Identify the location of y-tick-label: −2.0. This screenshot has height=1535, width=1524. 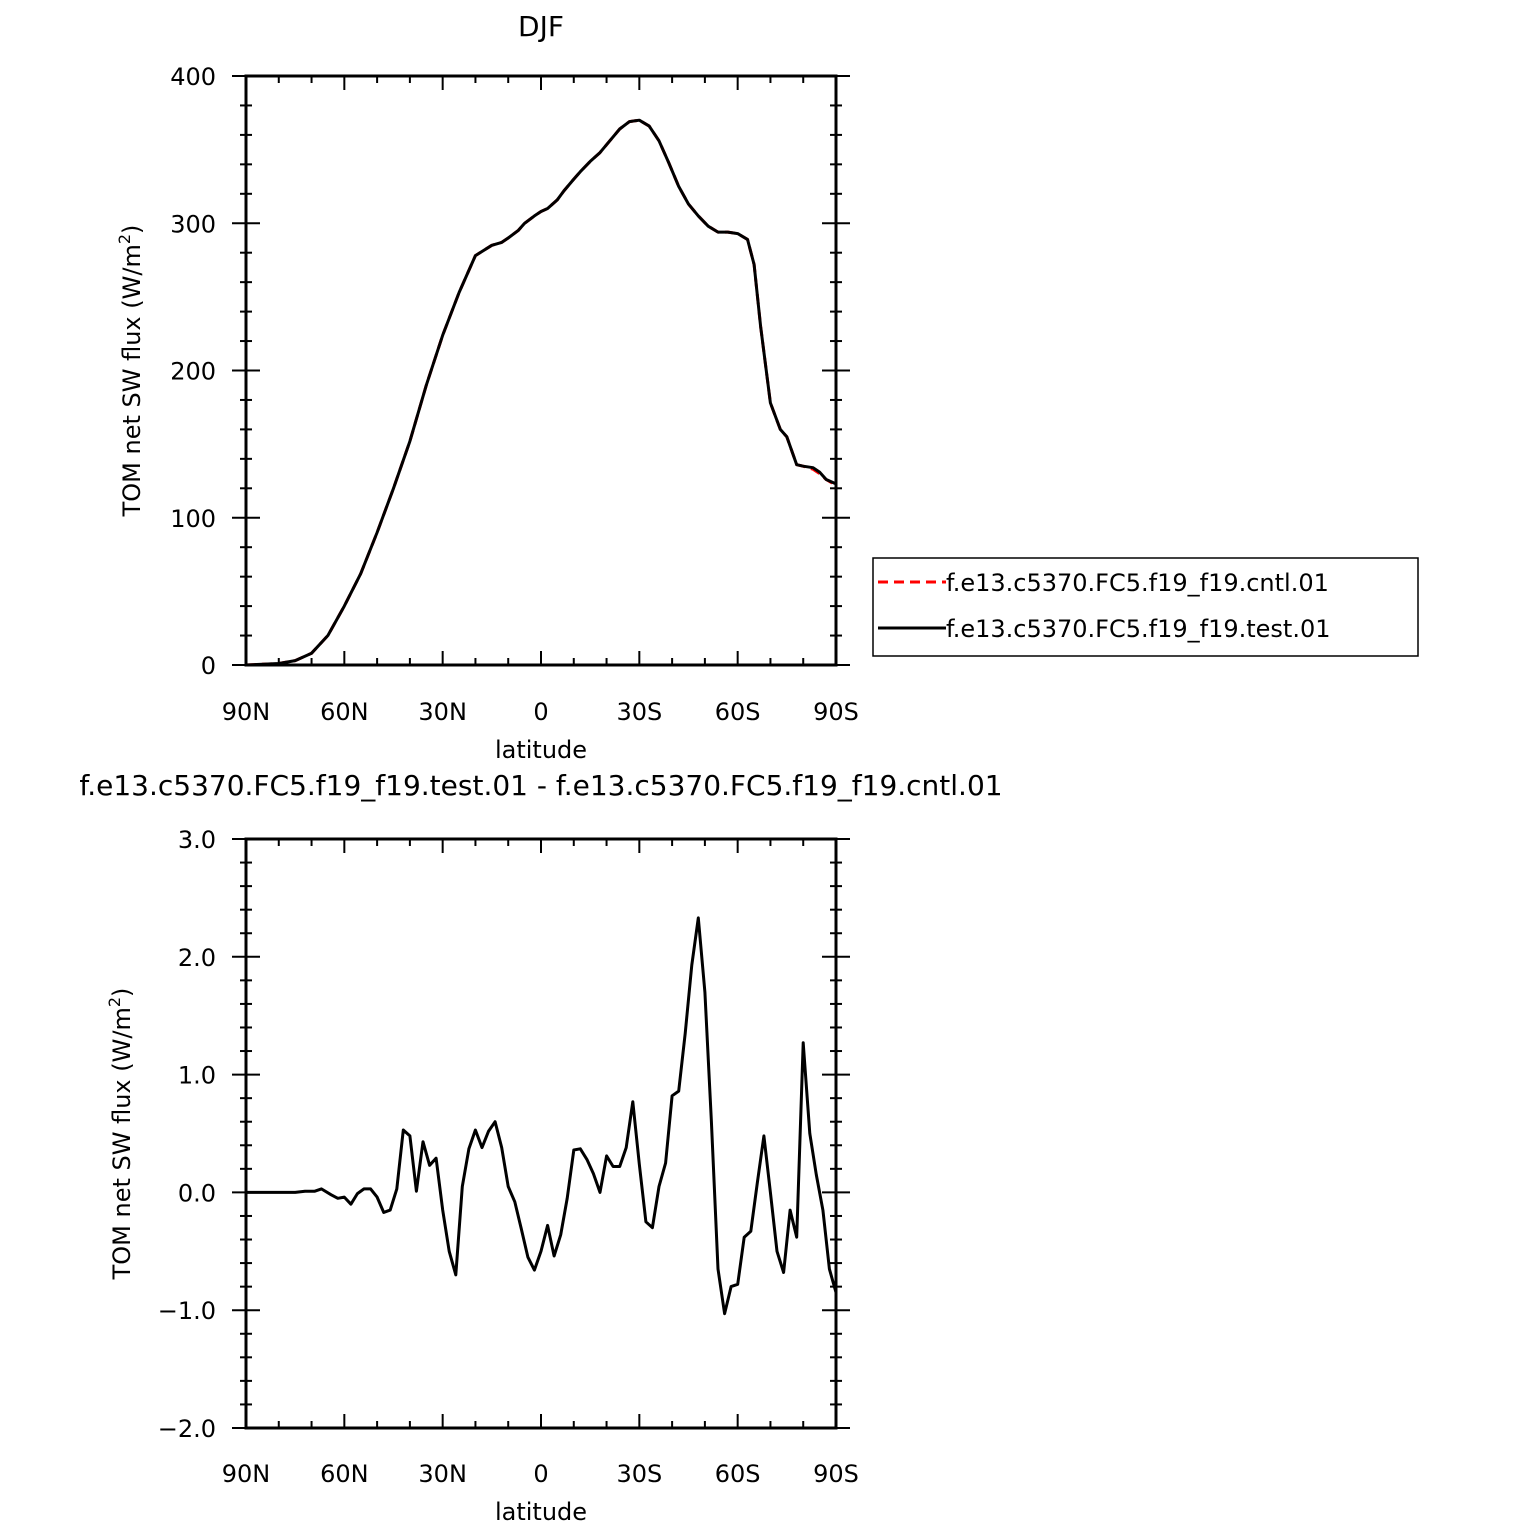
(187, 1429).